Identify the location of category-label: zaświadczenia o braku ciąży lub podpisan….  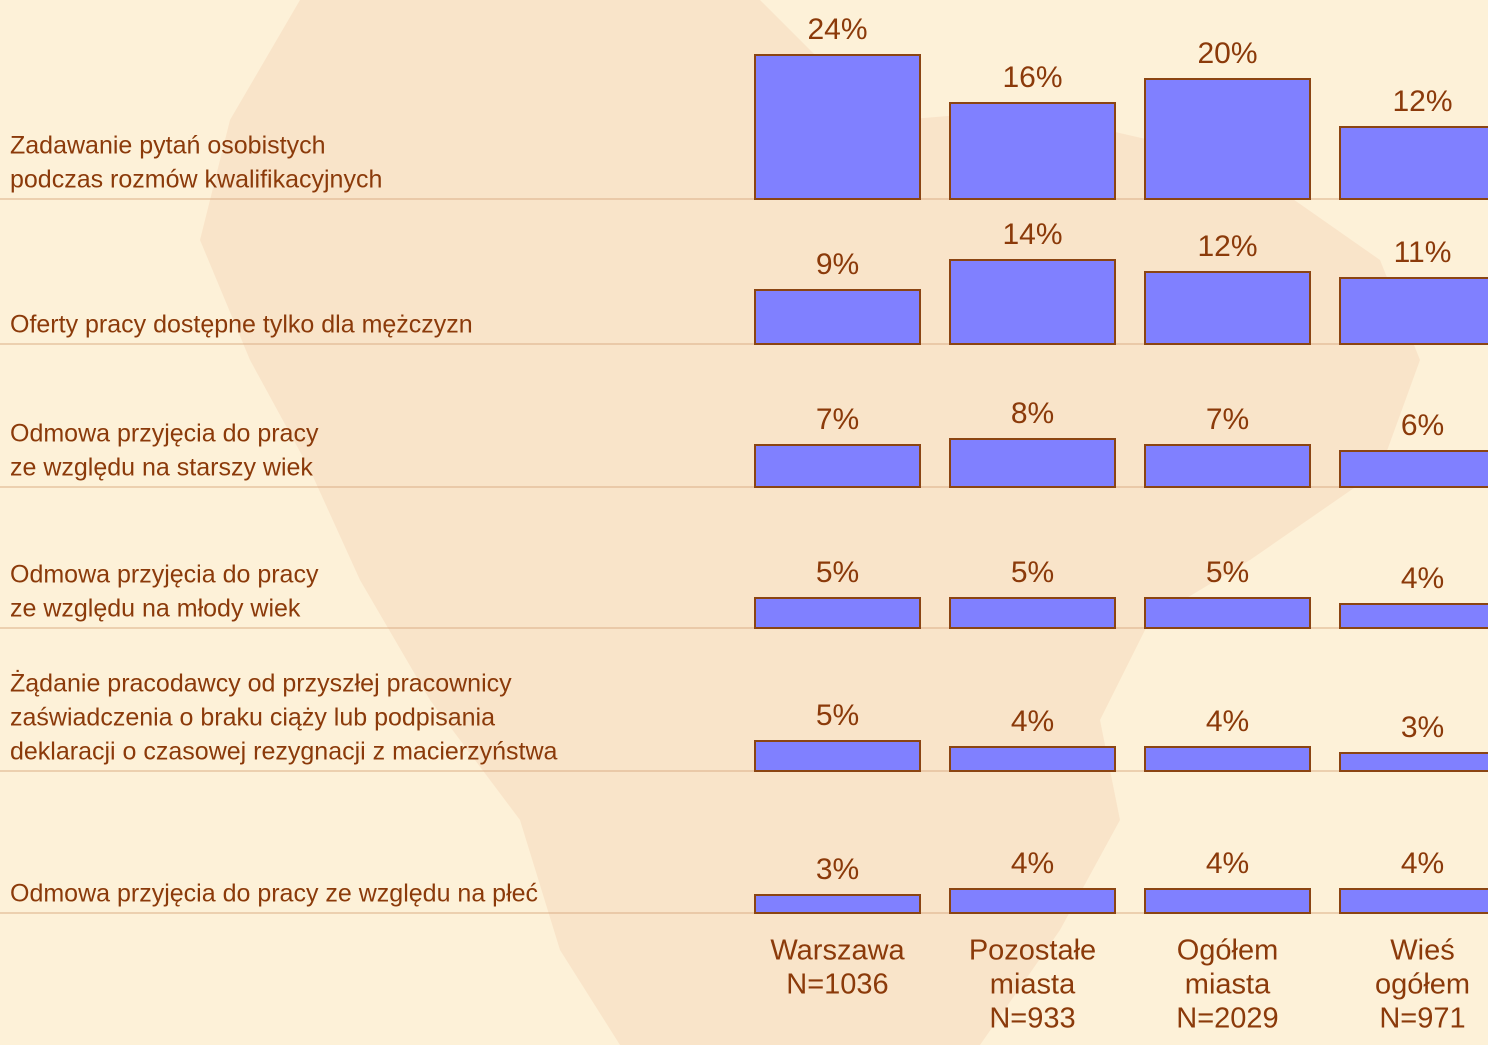
(252, 718).